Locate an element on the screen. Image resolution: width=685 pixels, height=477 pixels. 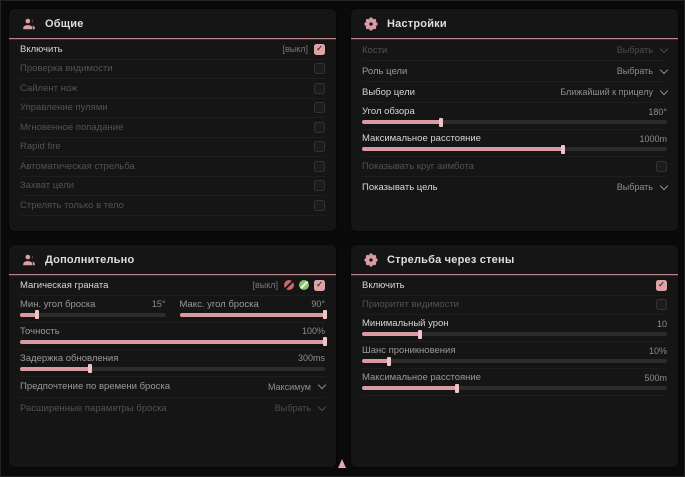
bullet-control-checkbox is located at coordinates (319, 108).